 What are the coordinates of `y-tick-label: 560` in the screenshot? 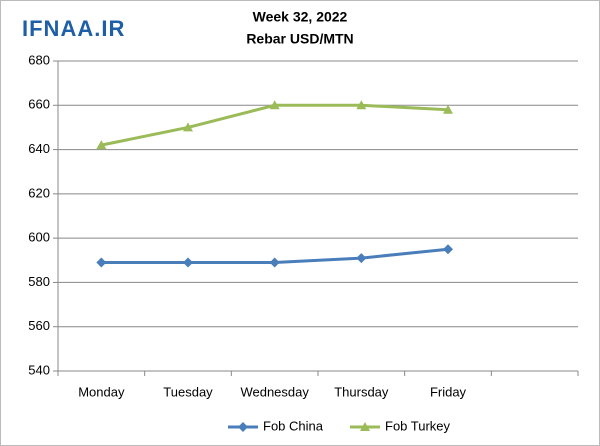 It's located at (39, 325).